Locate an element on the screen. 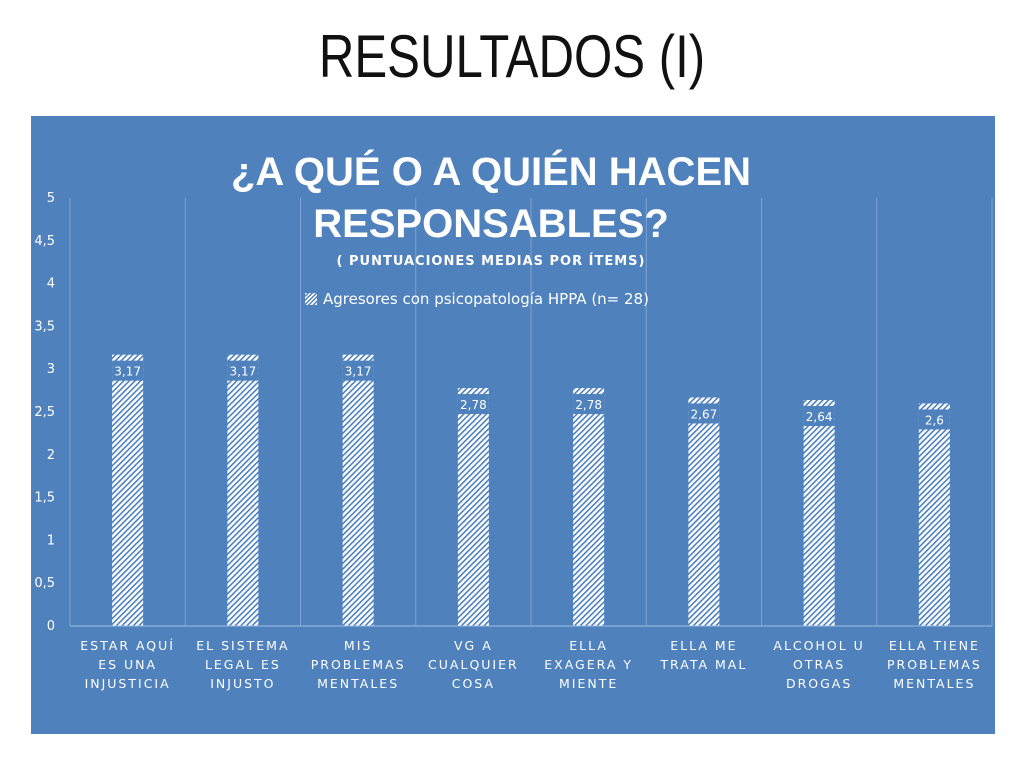 The height and width of the screenshot is (768, 1024). y-tick-label: 2,5 is located at coordinates (44, 412).